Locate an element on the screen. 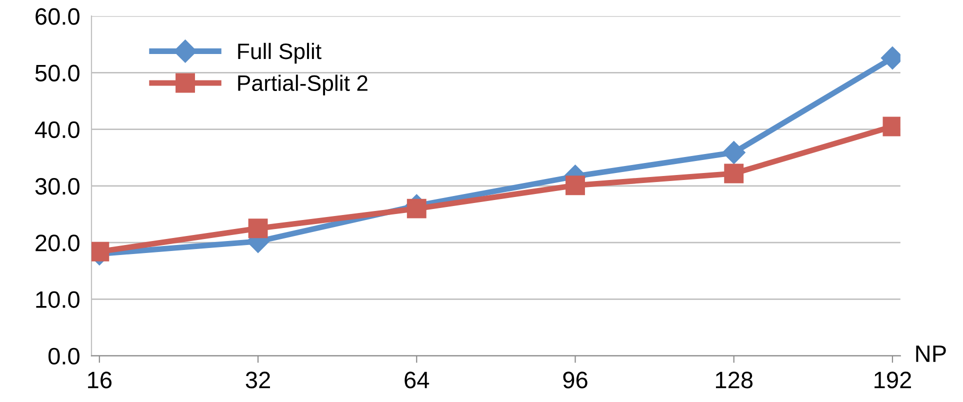 This screenshot has width=963, height=402. x-tick-label: 16 is located at coordinates (100, 380).